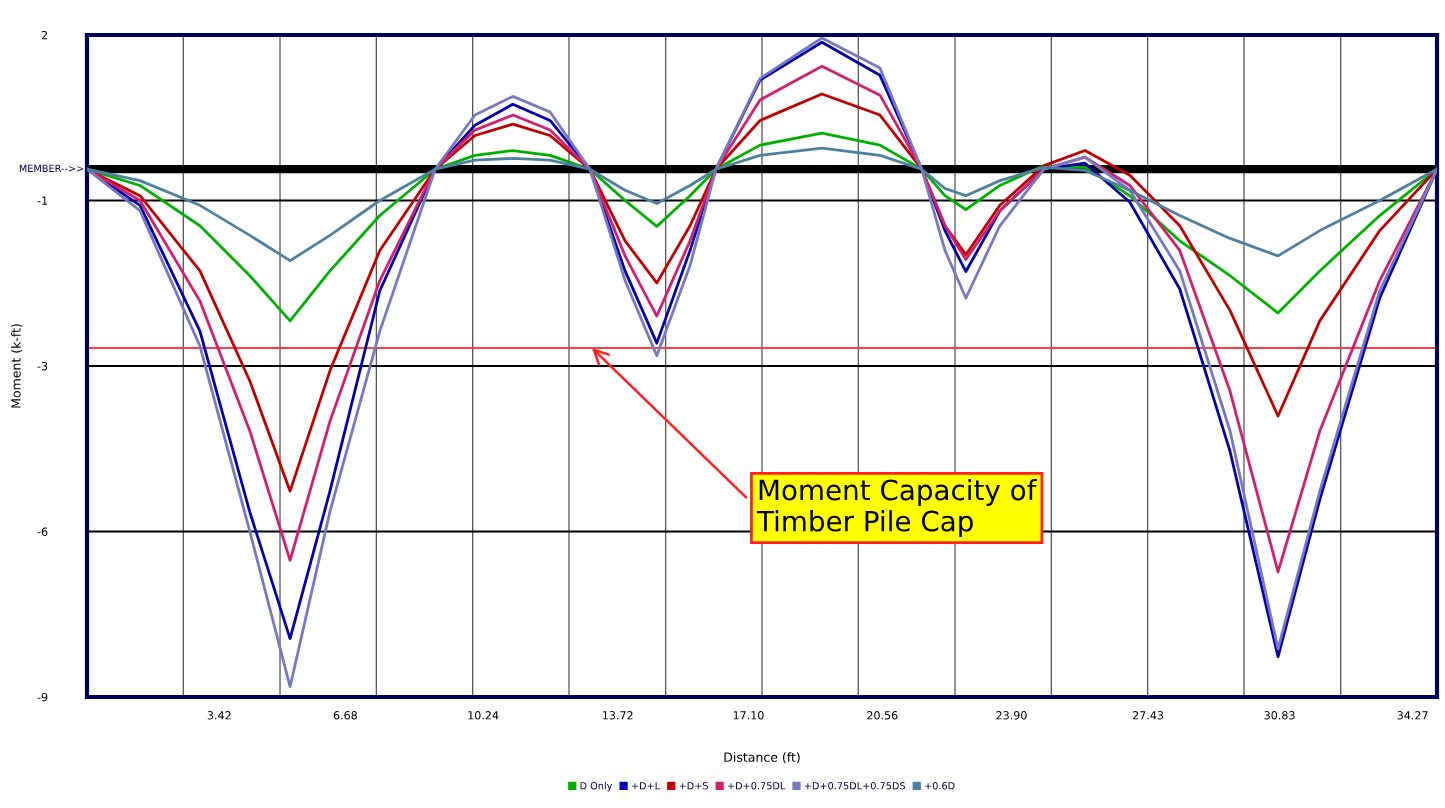  I want to click on y-tick-label: -1, so click(42, 200).